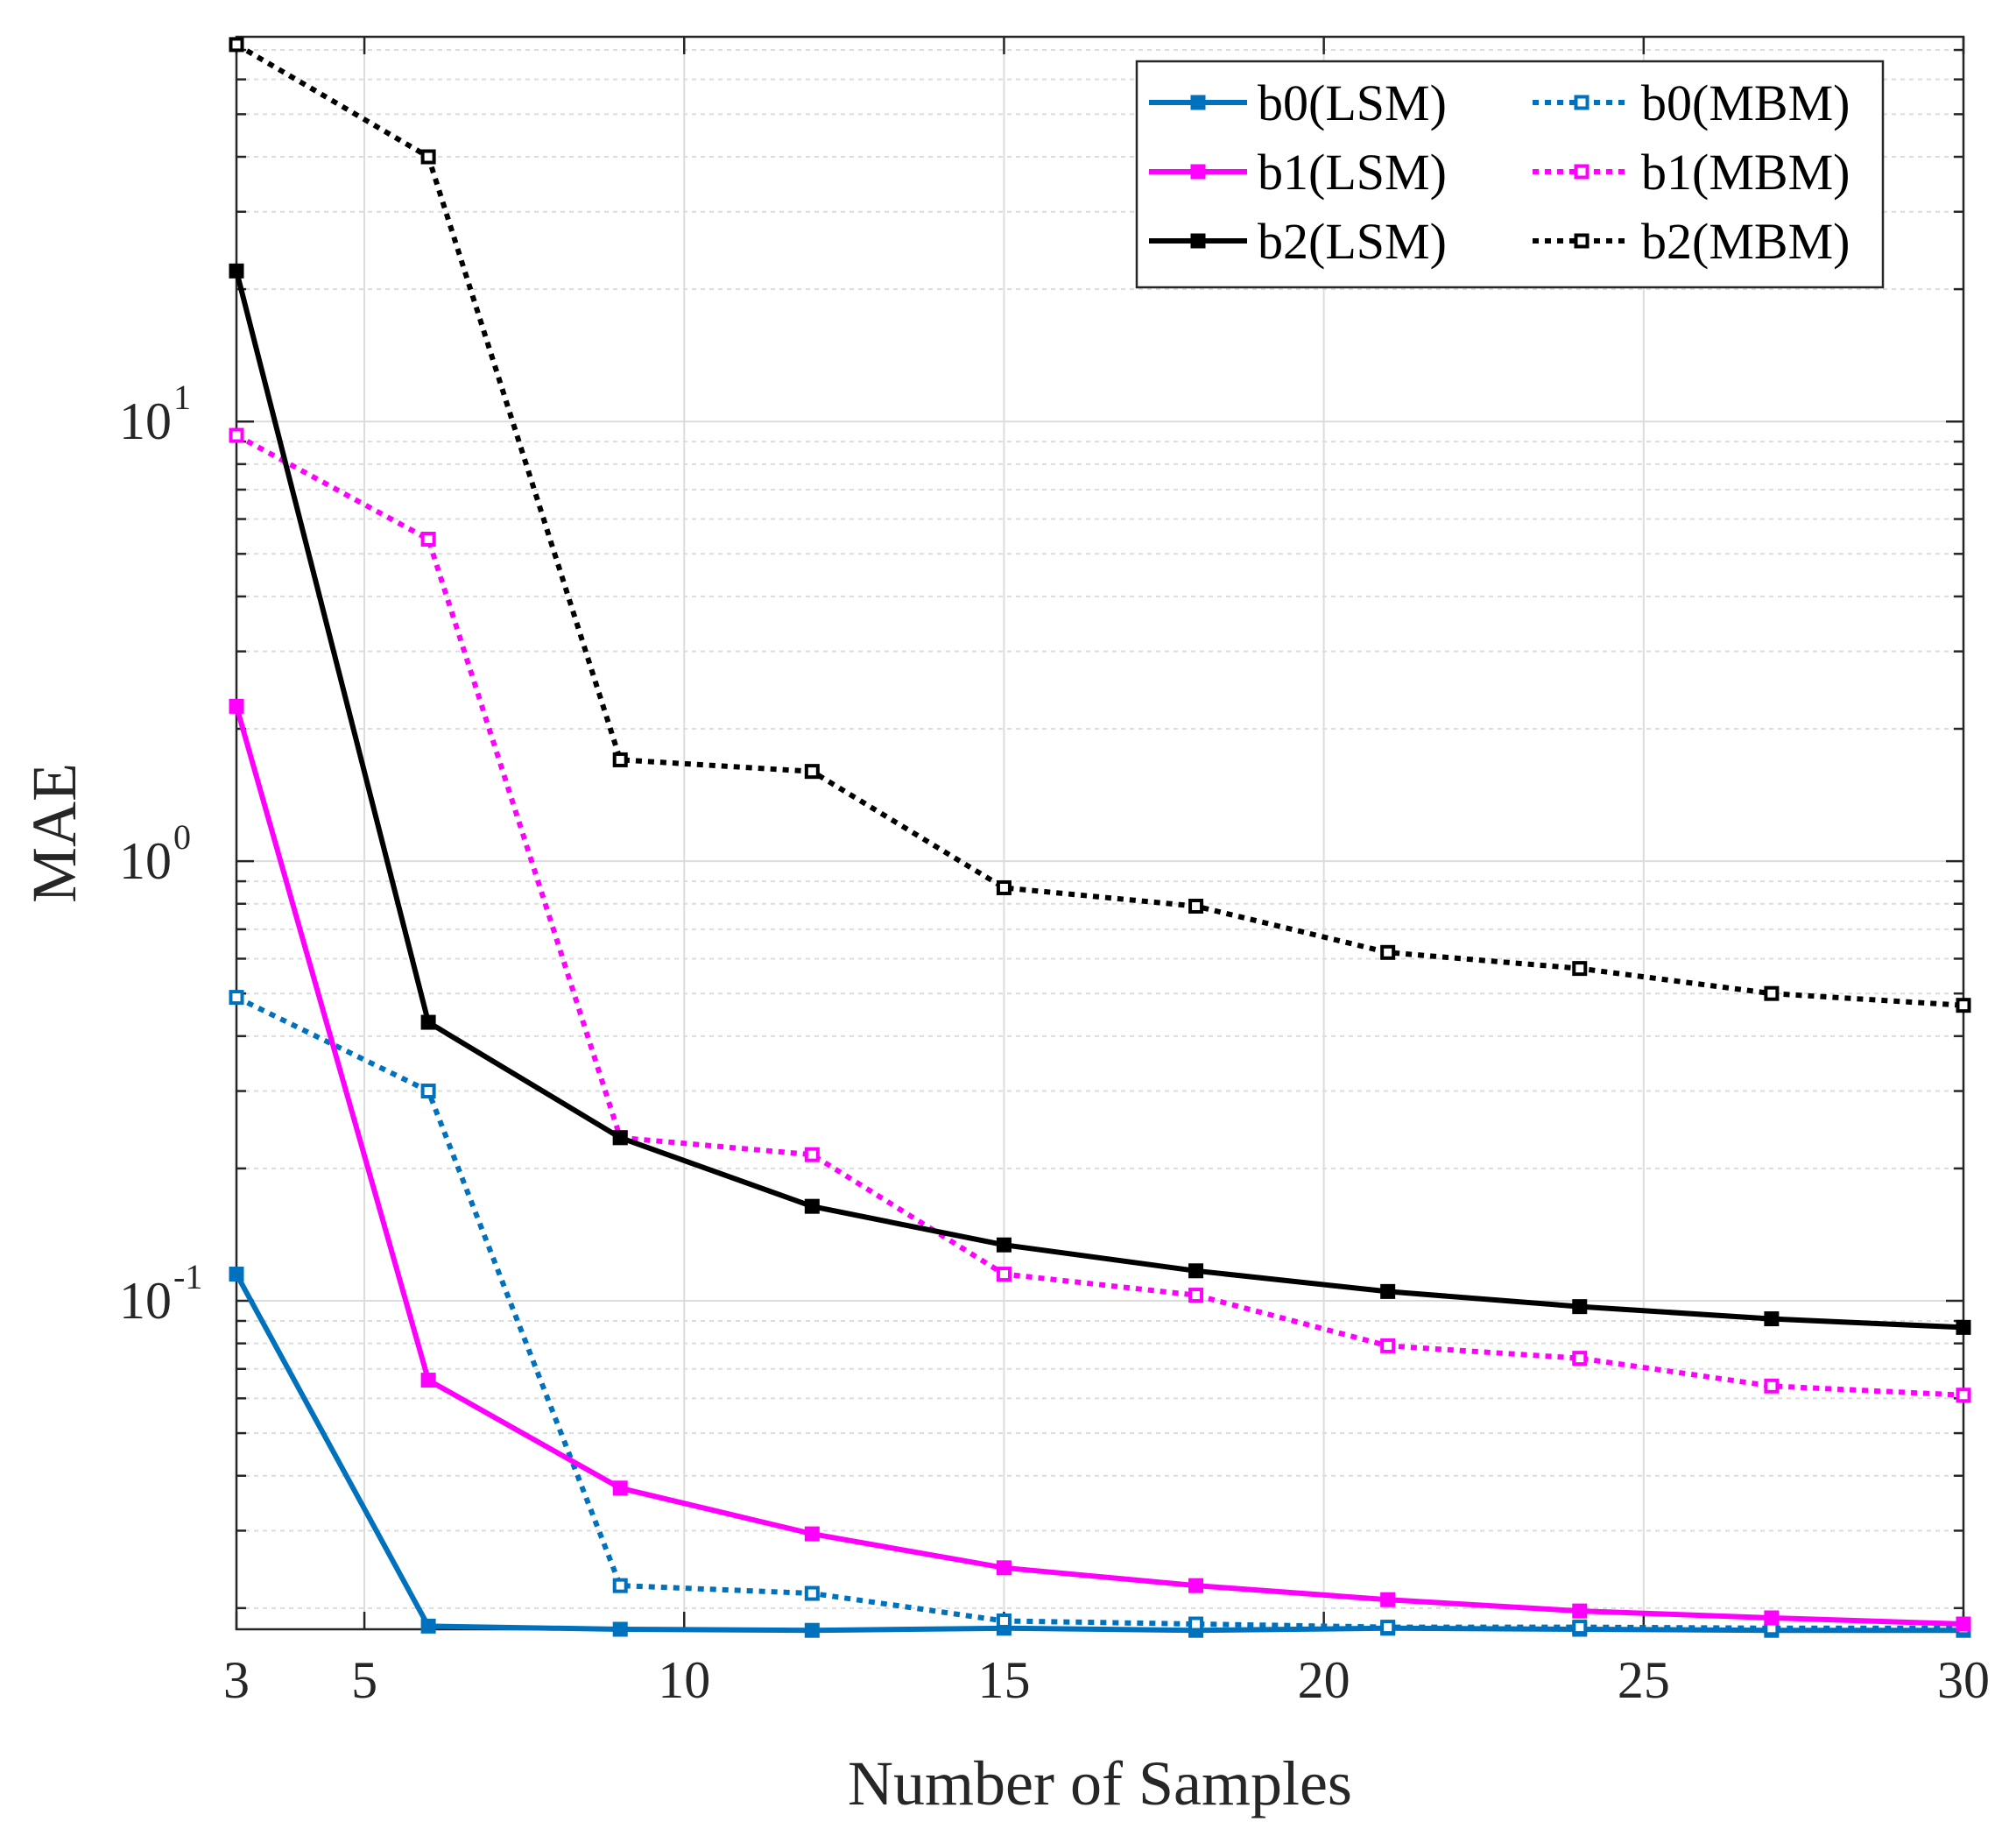 The width and height of the screenshot is (2016, 1836). Describe the element at coordinates (1003, 1680) in the screenshot. I see `x-tick-label: 15` at that location.